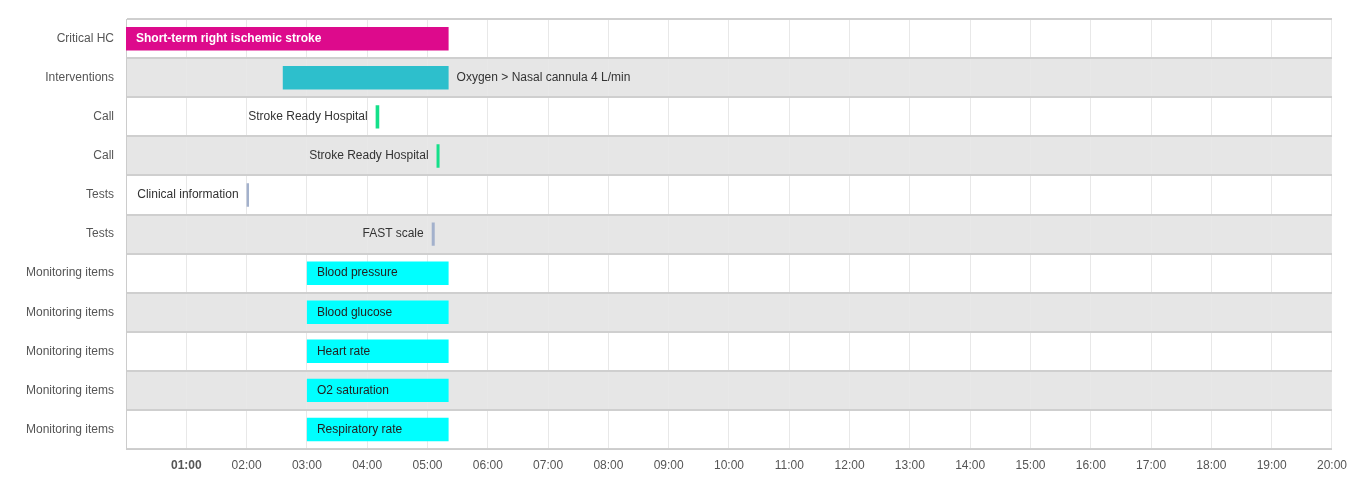  Describe the element at coordinates (849, 464) in the screenshot. I see `x-tick-label: 12:00` at that location.